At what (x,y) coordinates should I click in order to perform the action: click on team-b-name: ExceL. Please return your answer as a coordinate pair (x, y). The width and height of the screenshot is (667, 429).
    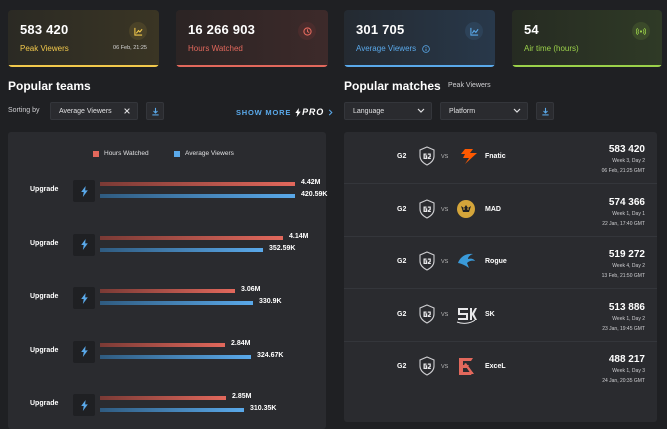
    Looking at the image, I should click on (495, 366).